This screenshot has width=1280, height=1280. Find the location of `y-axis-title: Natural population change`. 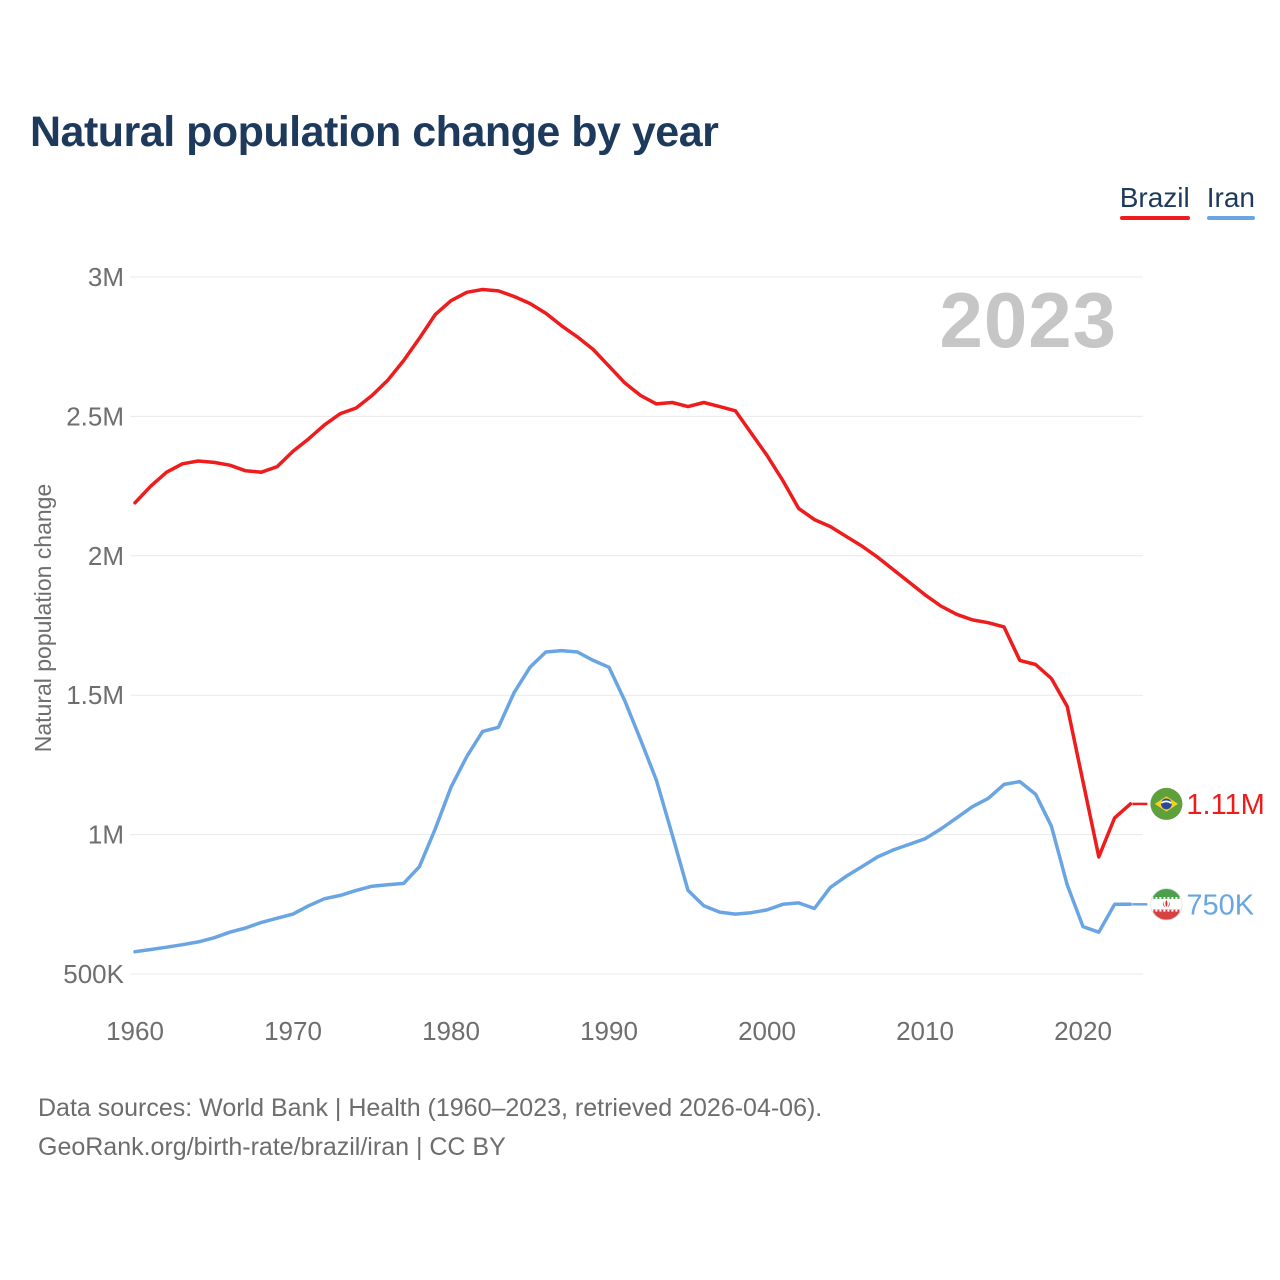

y-axis-title: Natural population change is located at coordinates (43, 618).